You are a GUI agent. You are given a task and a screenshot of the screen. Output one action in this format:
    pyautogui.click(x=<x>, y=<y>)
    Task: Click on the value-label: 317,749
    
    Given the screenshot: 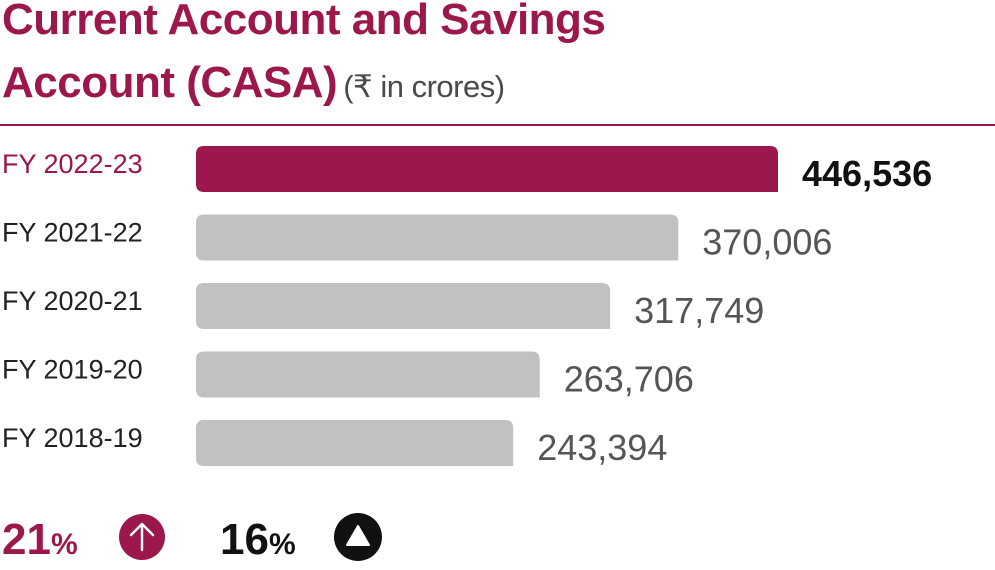 What is the action you would take?
    pyautogui.click(x=699, y=310)
    